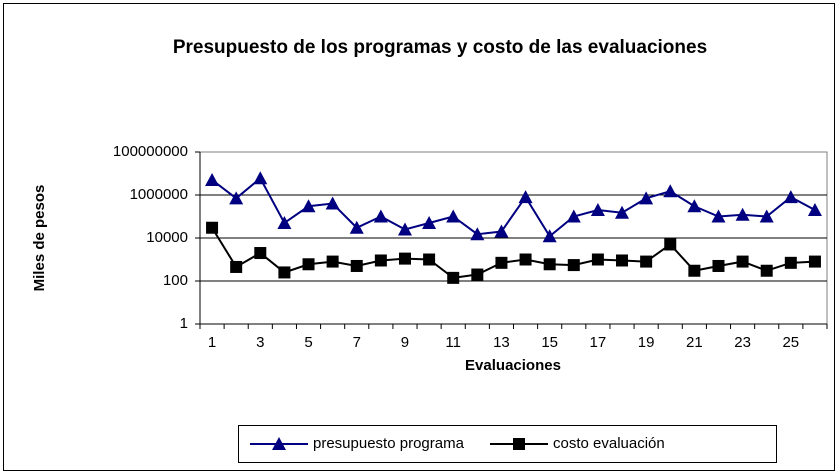 The width and height of the screenshot is (838, 474). I want to click on x-axis-label: Evaluaciones, so click(513, 365).